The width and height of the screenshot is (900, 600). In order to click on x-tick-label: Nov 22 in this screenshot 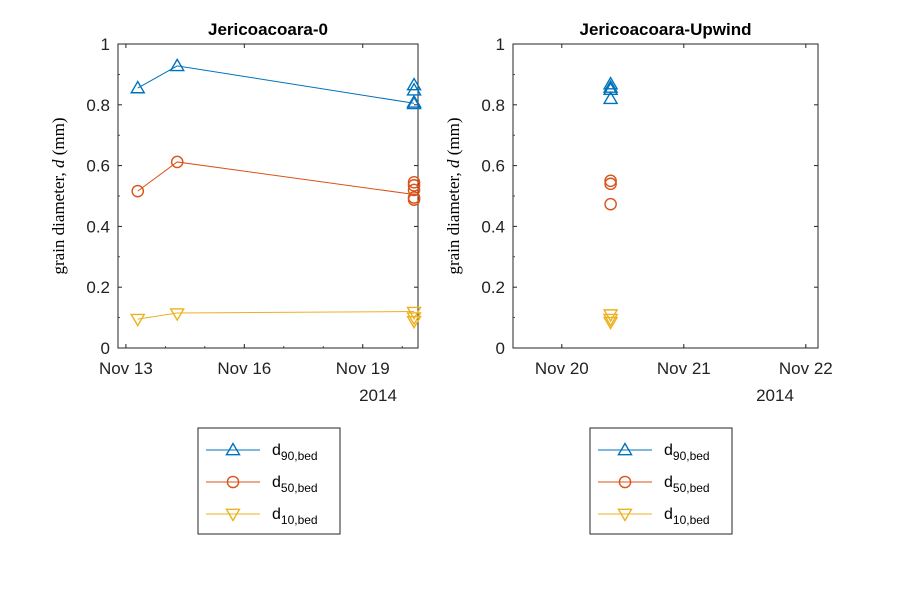, I will do `click(806, 368)`.